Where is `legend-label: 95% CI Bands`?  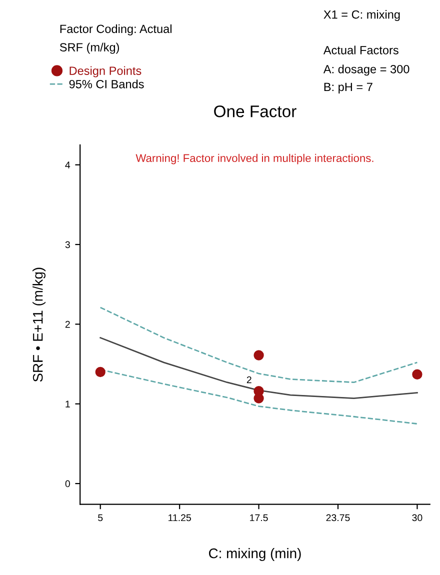 legend-label: 95% CI Bands is located at coordinates (106, 84).